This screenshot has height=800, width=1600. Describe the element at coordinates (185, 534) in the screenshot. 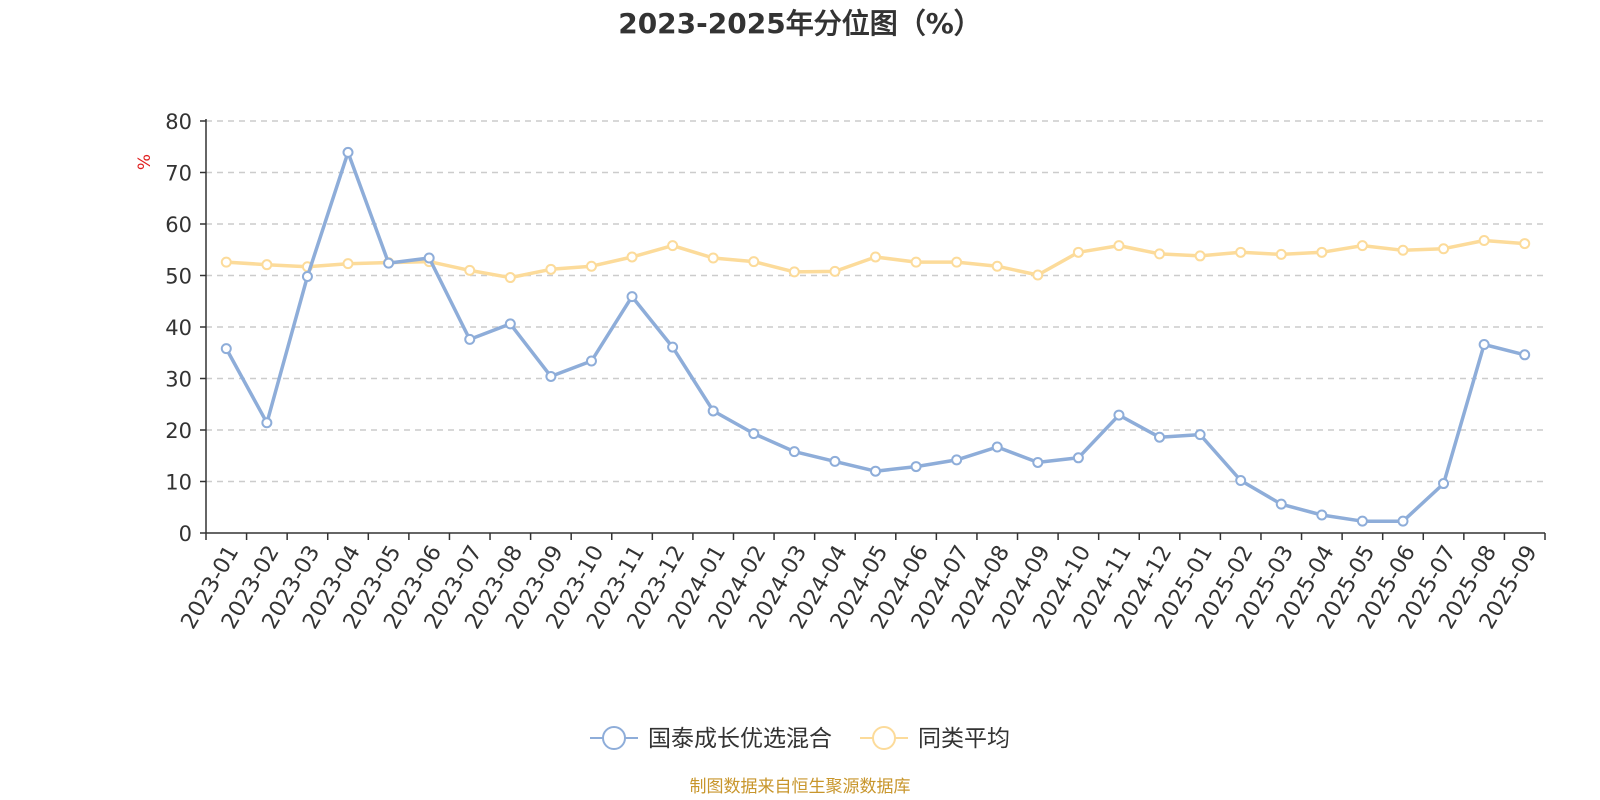

I see `y-tick-label: 0` at that location.